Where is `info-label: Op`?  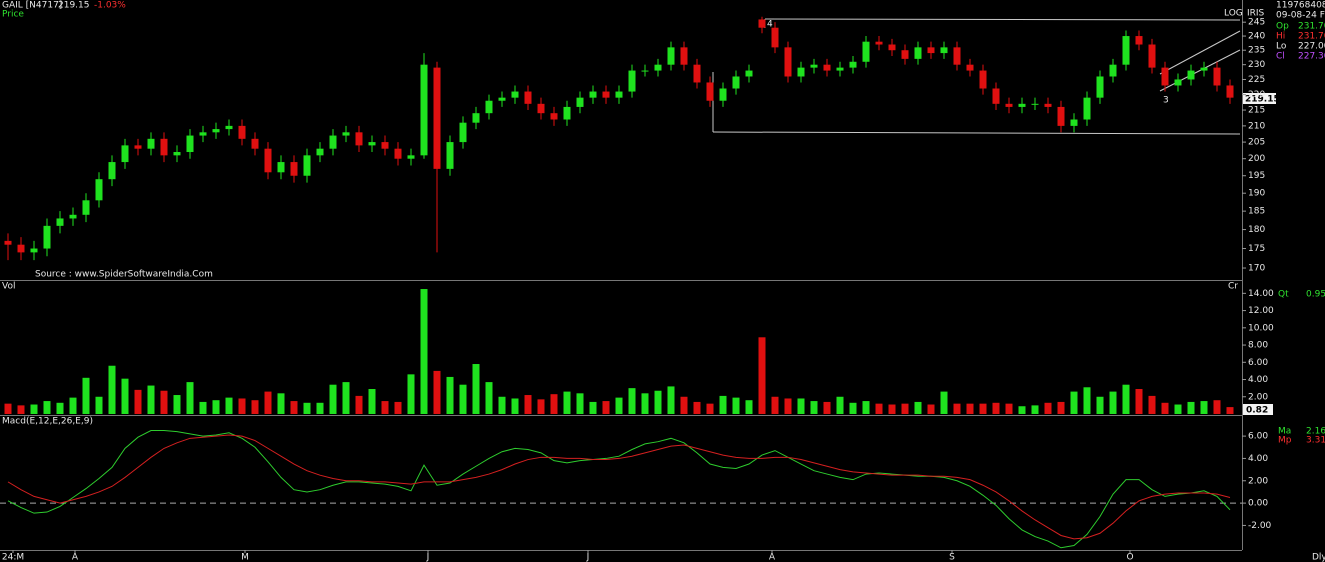
info-label: Op is located at coordinates (1282, 27).